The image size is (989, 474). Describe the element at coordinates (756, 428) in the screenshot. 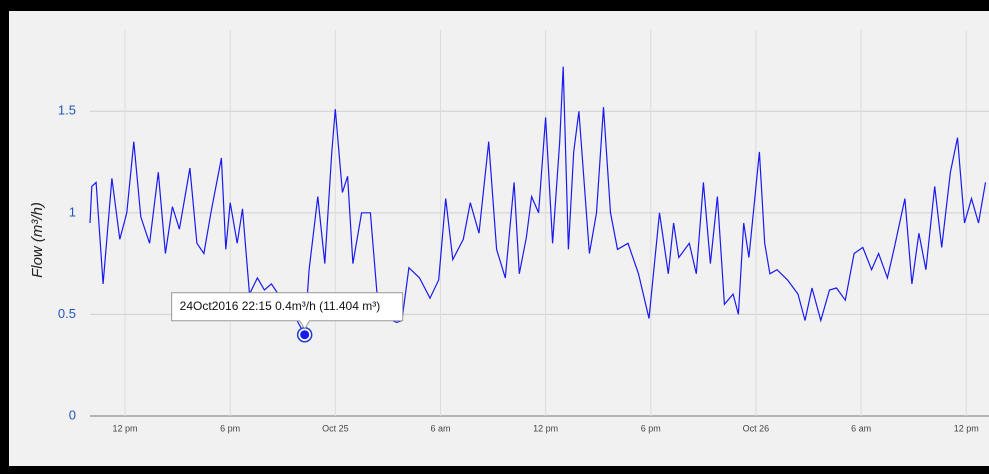

I see `x-tick-label: Oct 26` at that location.